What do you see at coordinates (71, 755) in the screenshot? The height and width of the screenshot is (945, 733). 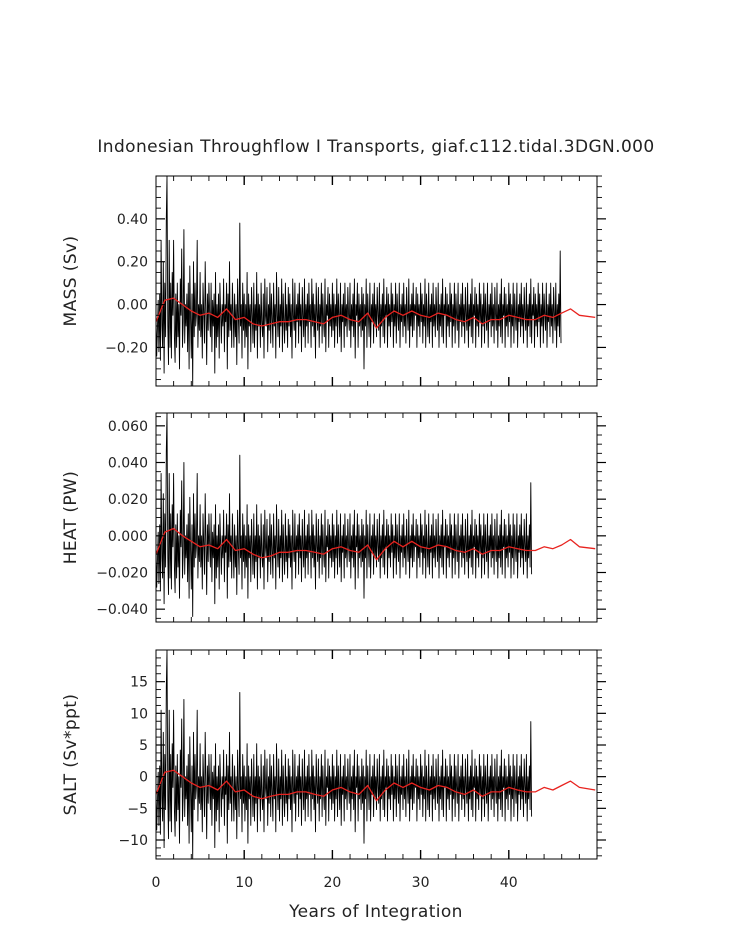 I see `y-axis-title-salt: SALT (Sv*ppt)` at bounding box center [71, 755].